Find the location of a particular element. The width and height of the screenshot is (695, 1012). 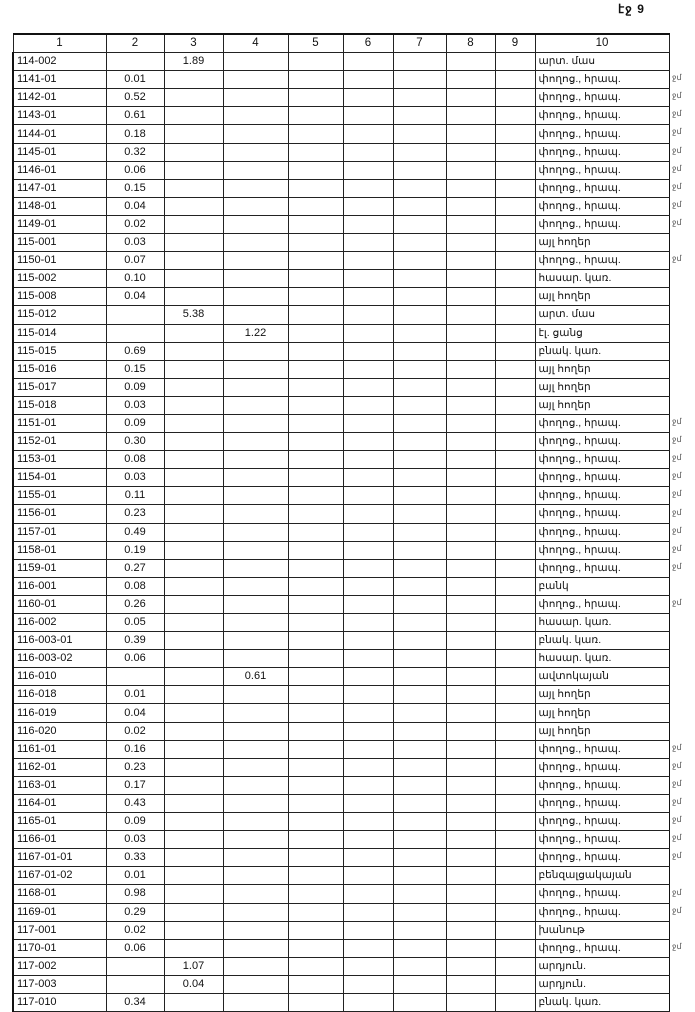

plot-code-cell: 115-015 is located at coordinates (59, 351).